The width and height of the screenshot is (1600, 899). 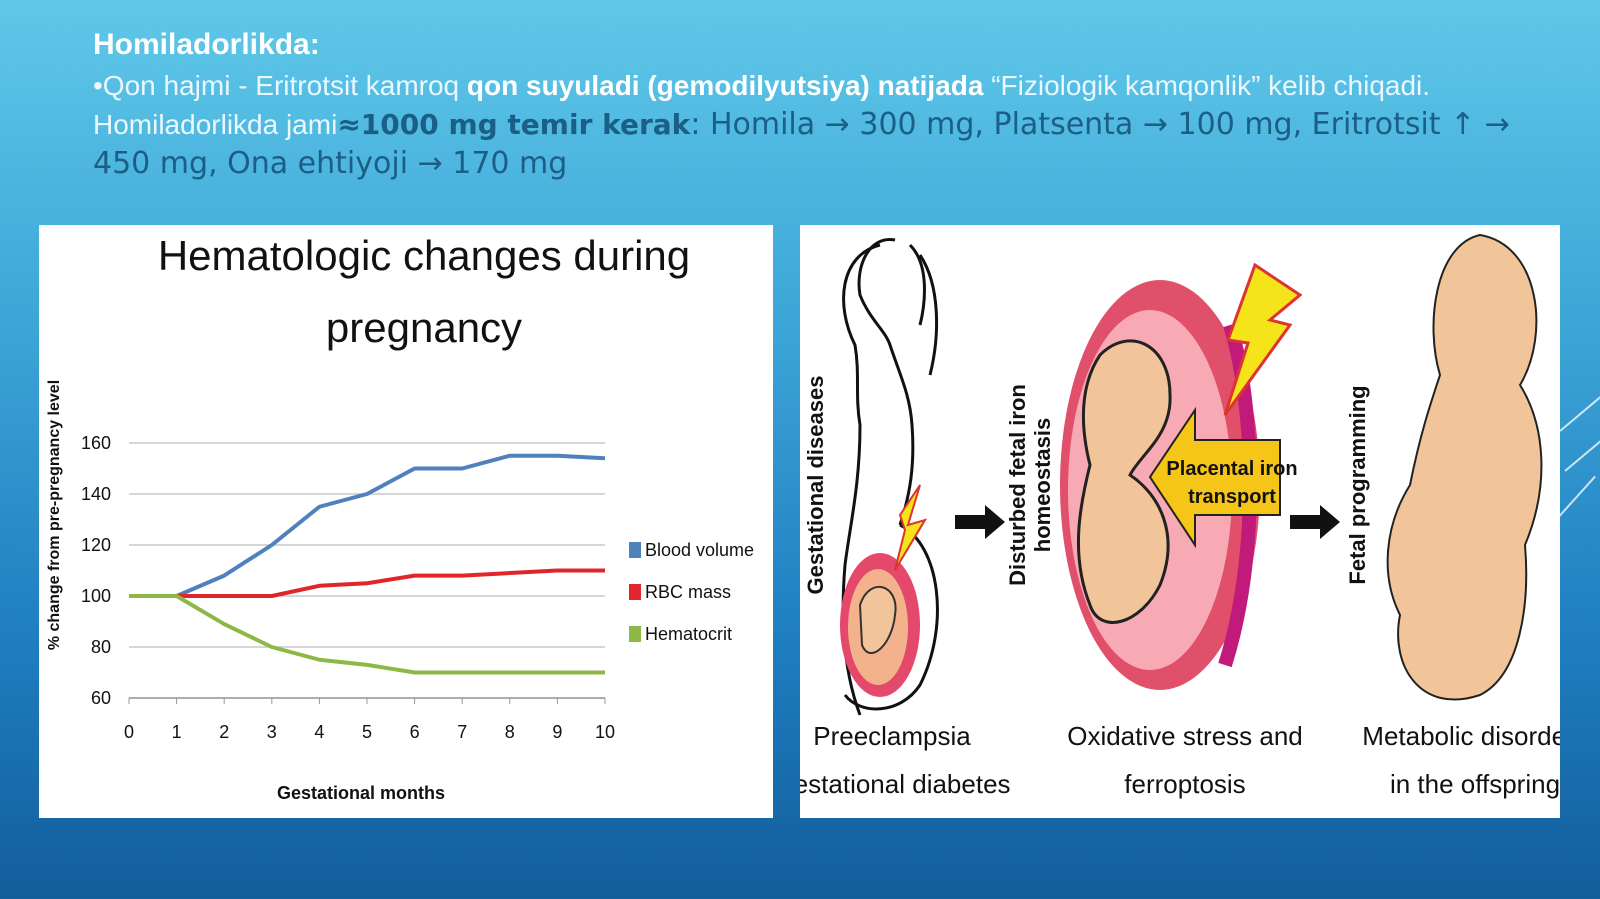 I want to click on placental-label-line1: Placental iron, so click(x=1231, y=469).